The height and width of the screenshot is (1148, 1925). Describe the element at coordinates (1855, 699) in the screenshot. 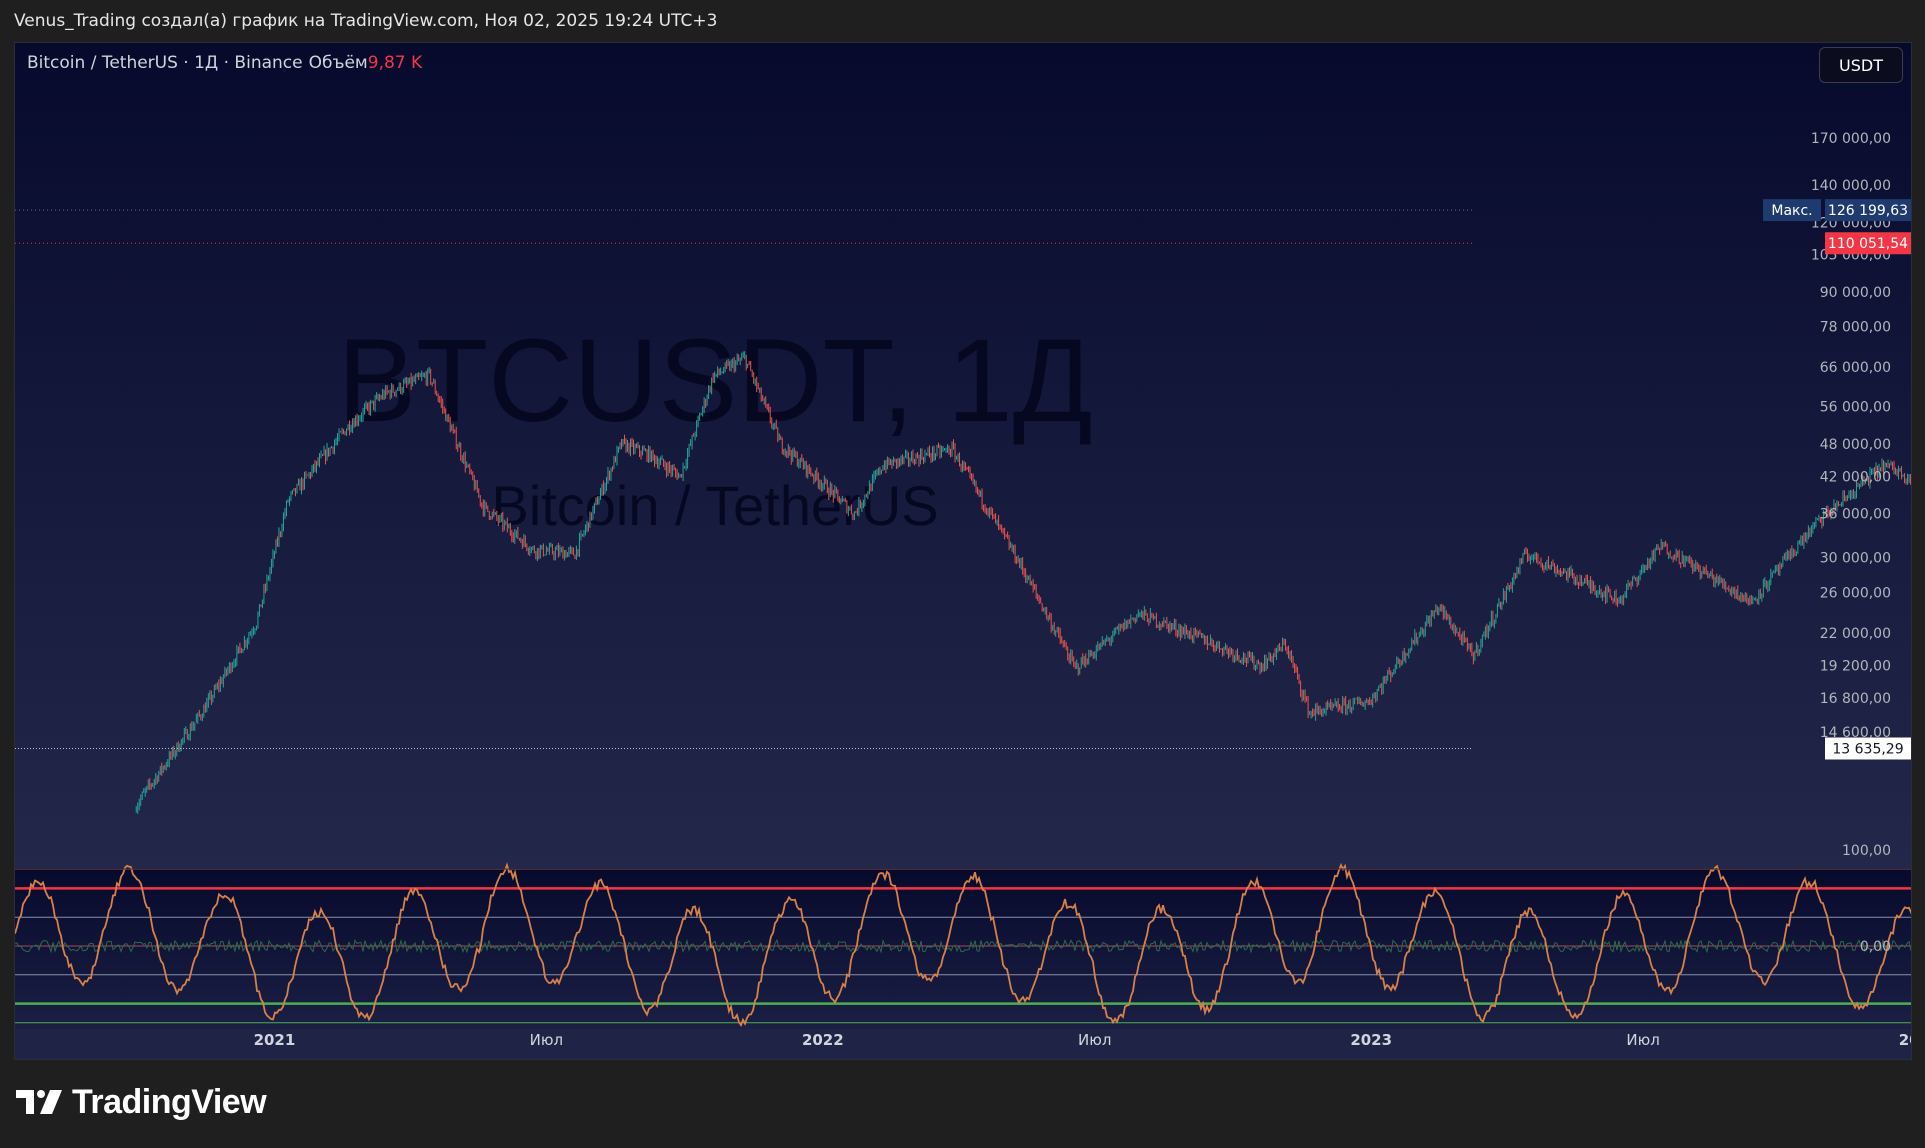

I see `y-tick-label: 16 800,00` at that location.